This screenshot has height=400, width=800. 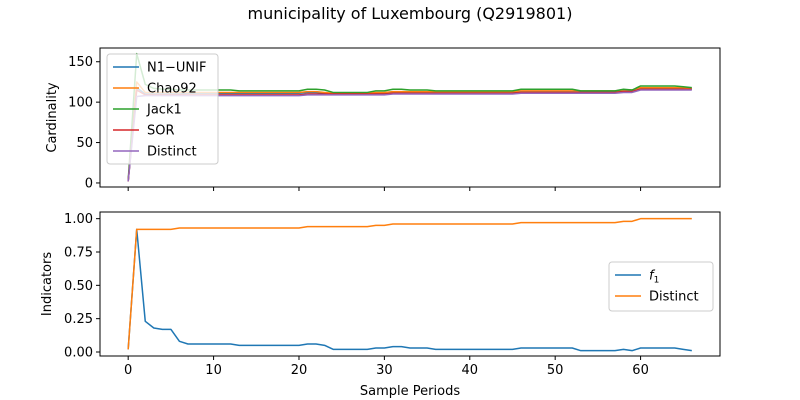 I want to click on y-tick-label: 0.75, so click(x=78, y=253).